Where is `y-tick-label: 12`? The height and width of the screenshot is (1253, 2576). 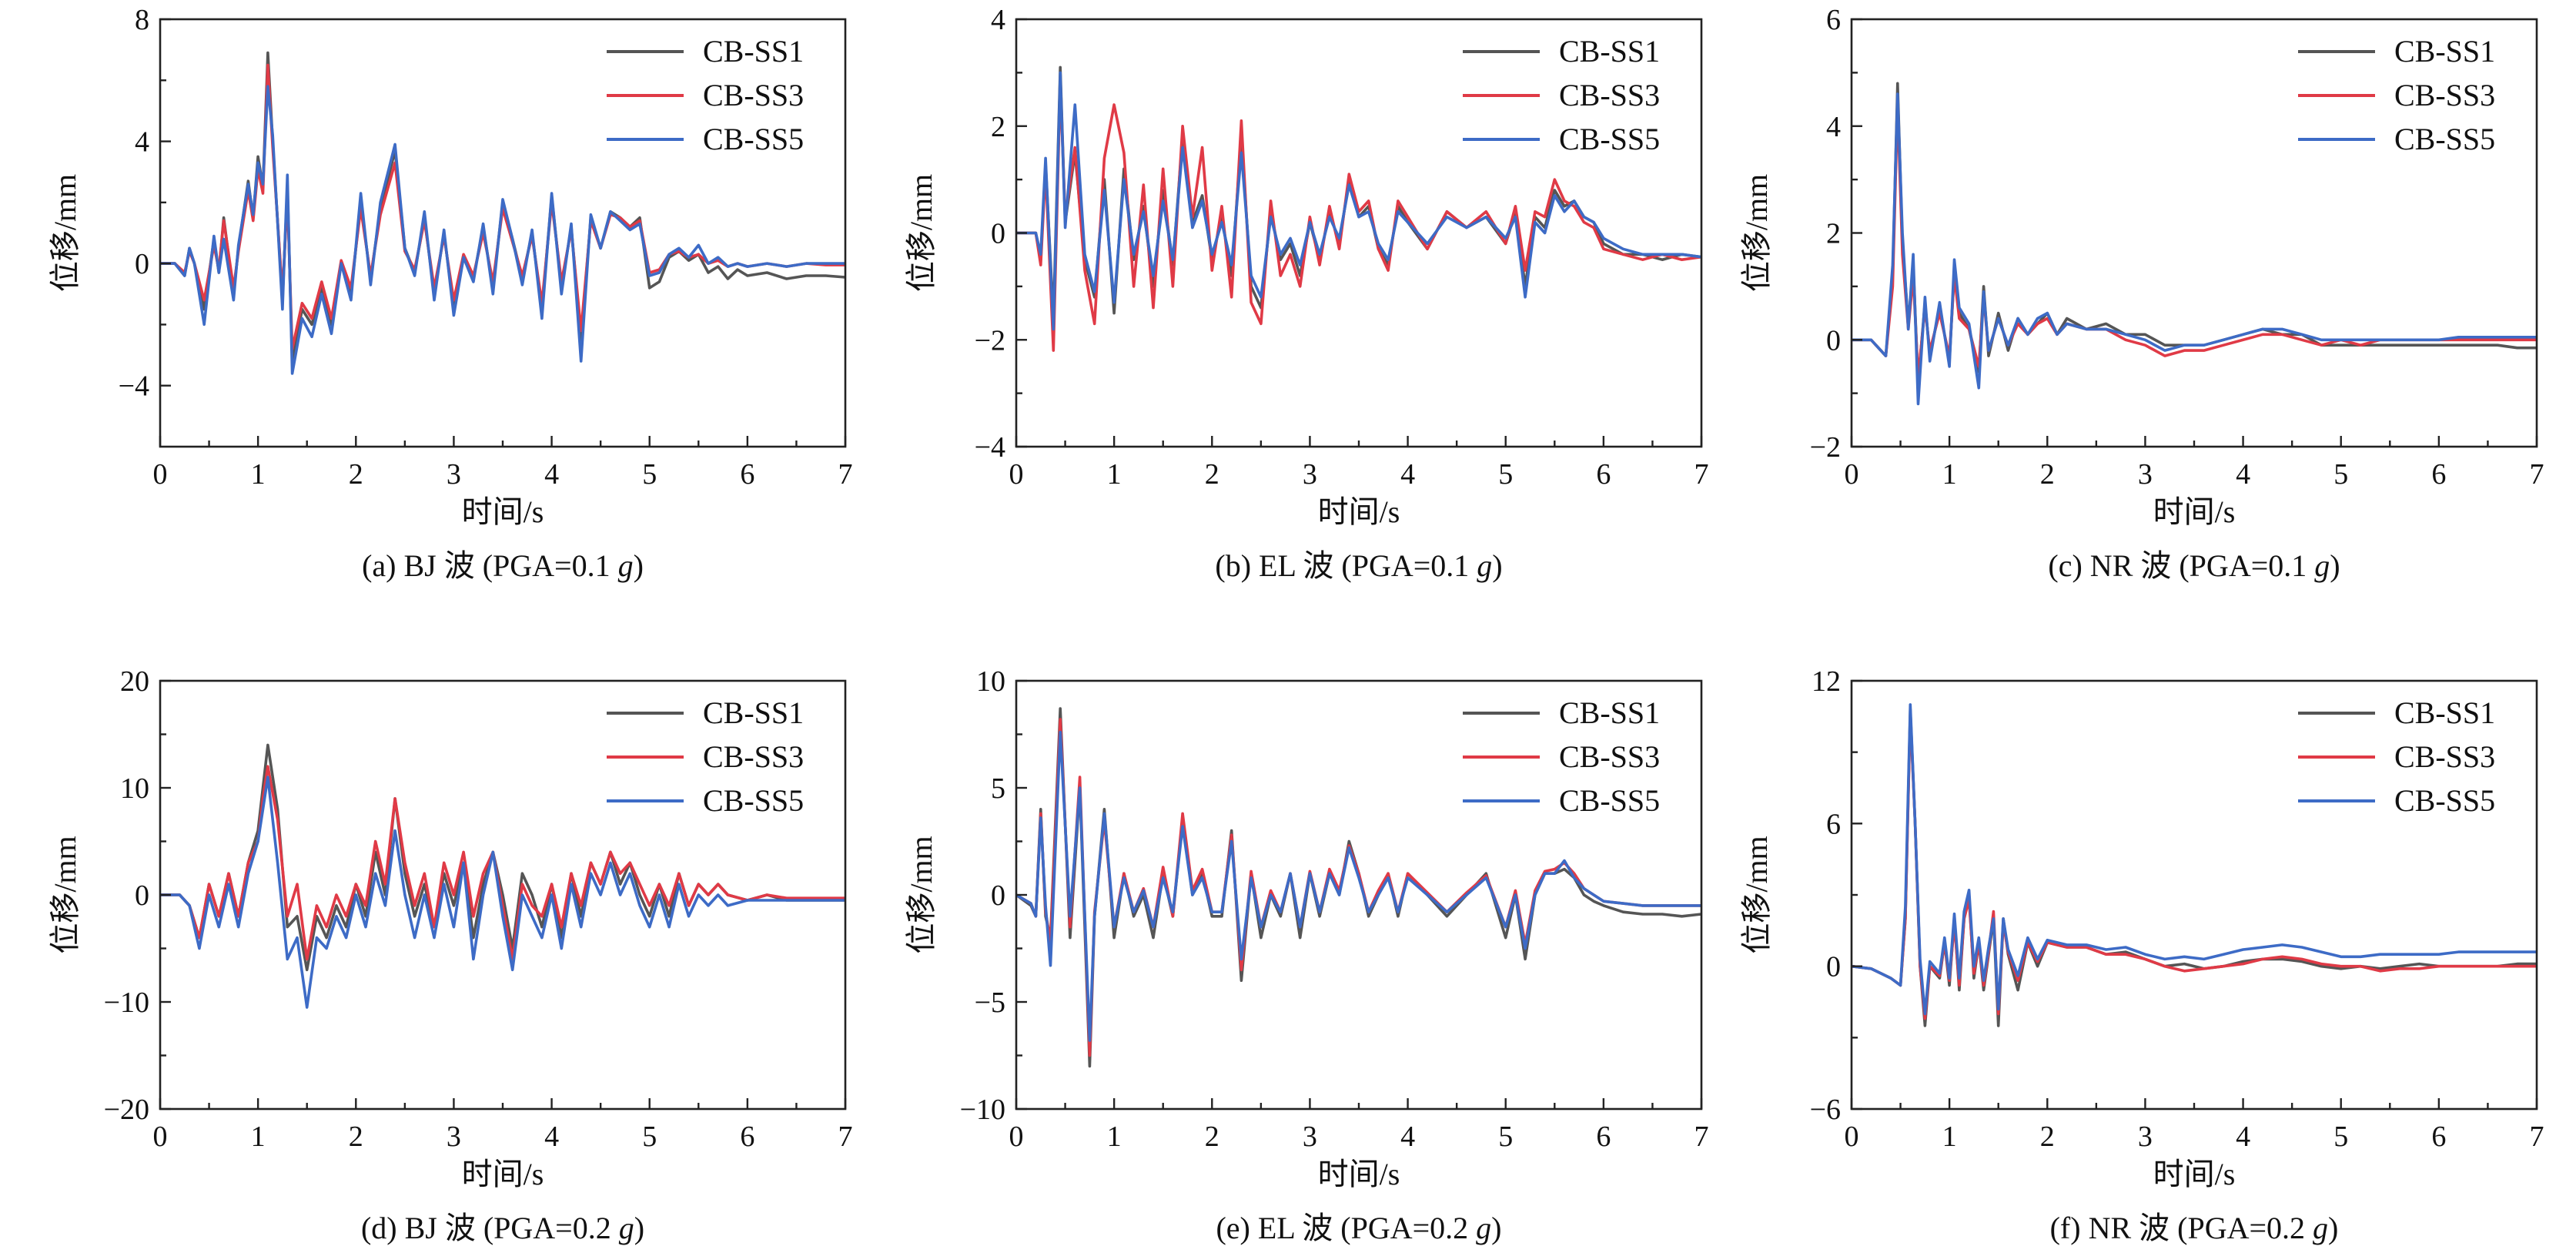
y-tick-label: 12 is located at coordinates (1826, 681).